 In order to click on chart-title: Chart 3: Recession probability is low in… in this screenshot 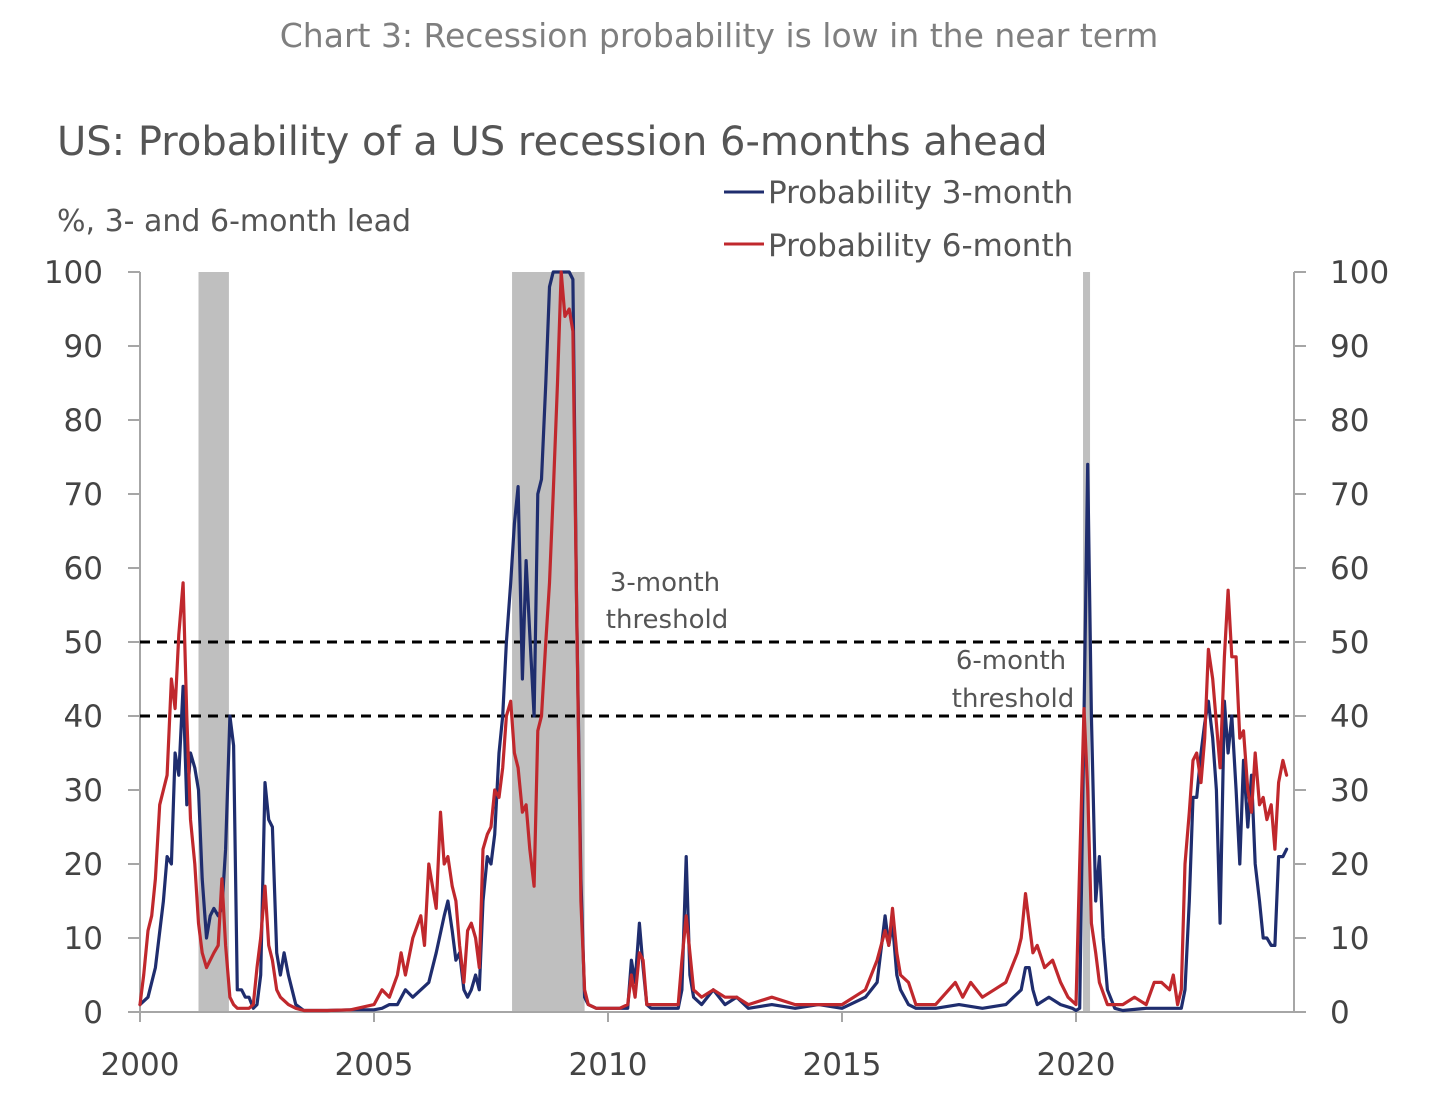, I will do `click(719, 35)`.